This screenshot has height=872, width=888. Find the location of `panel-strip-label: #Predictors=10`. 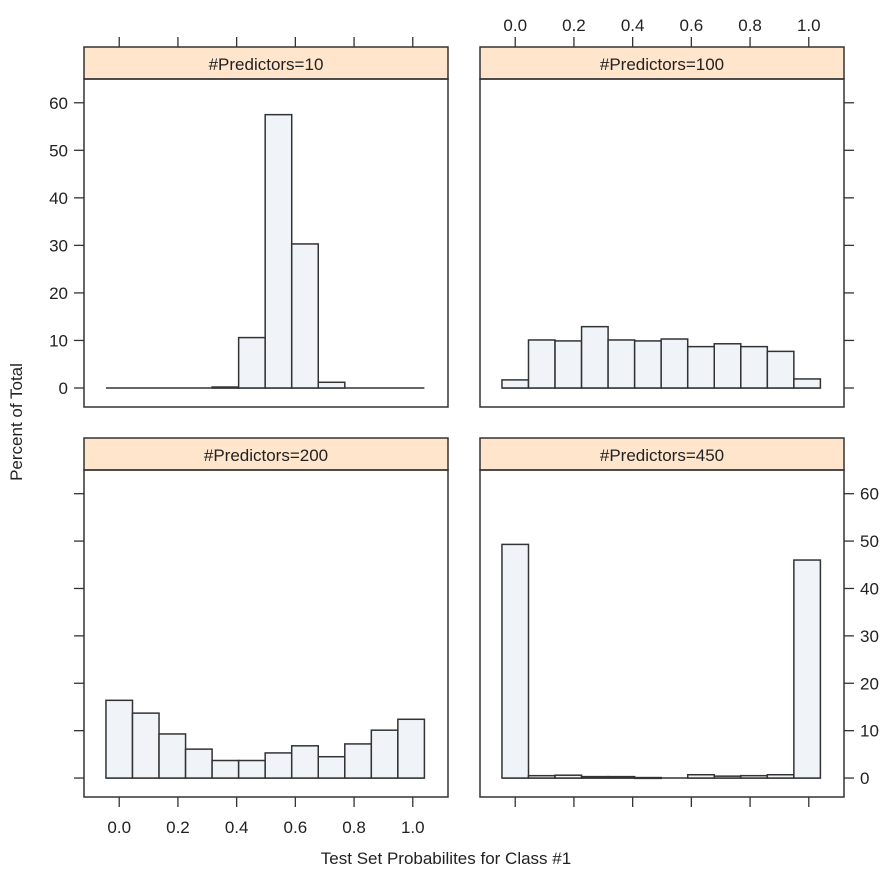

panel-strip-label: #Predictors=10 is located at coordinates (266, 64).